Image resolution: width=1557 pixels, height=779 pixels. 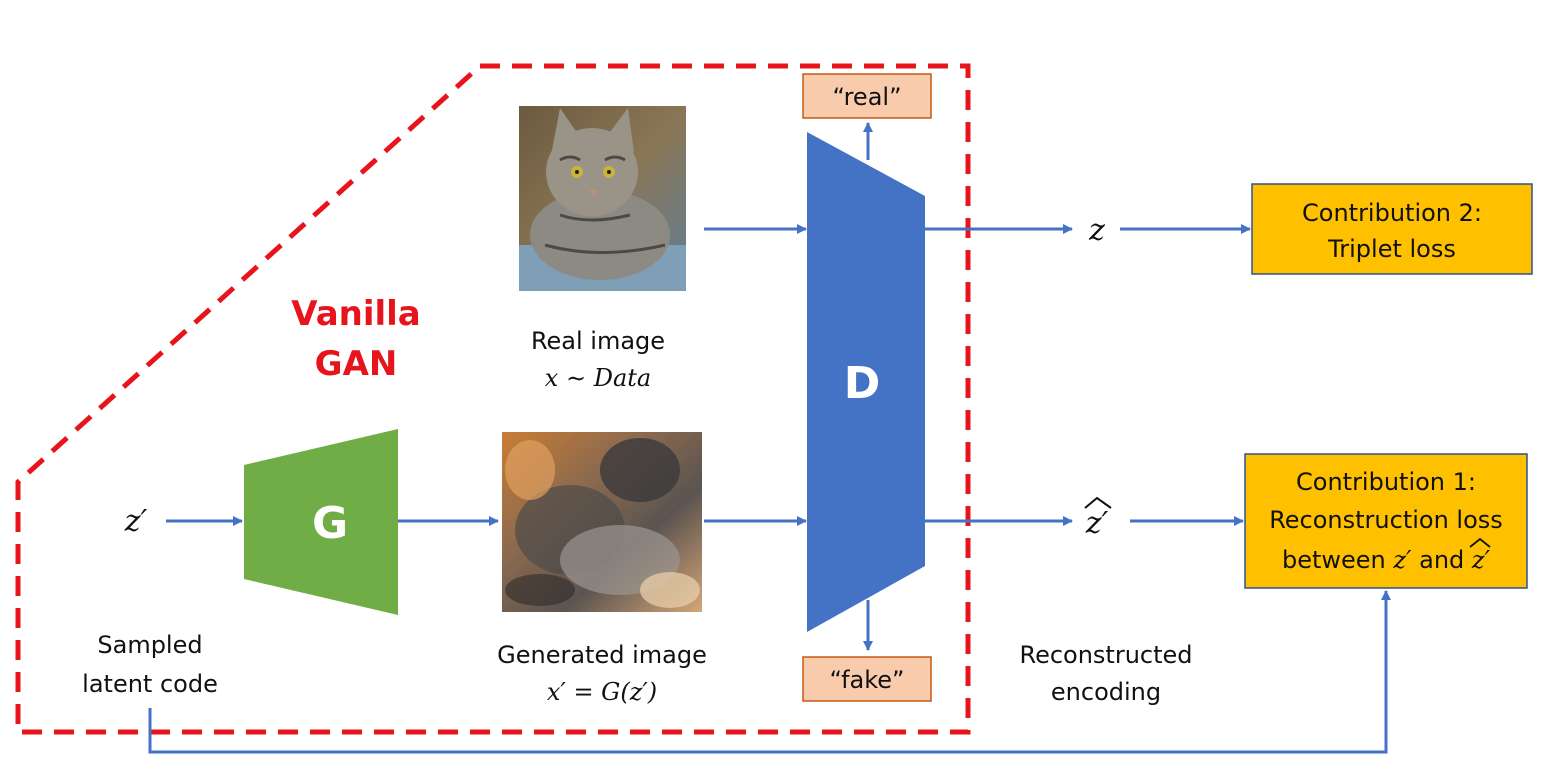 I want to click on vanilla-gan-title-line1: Vanilla, so click(x=356, y=314).